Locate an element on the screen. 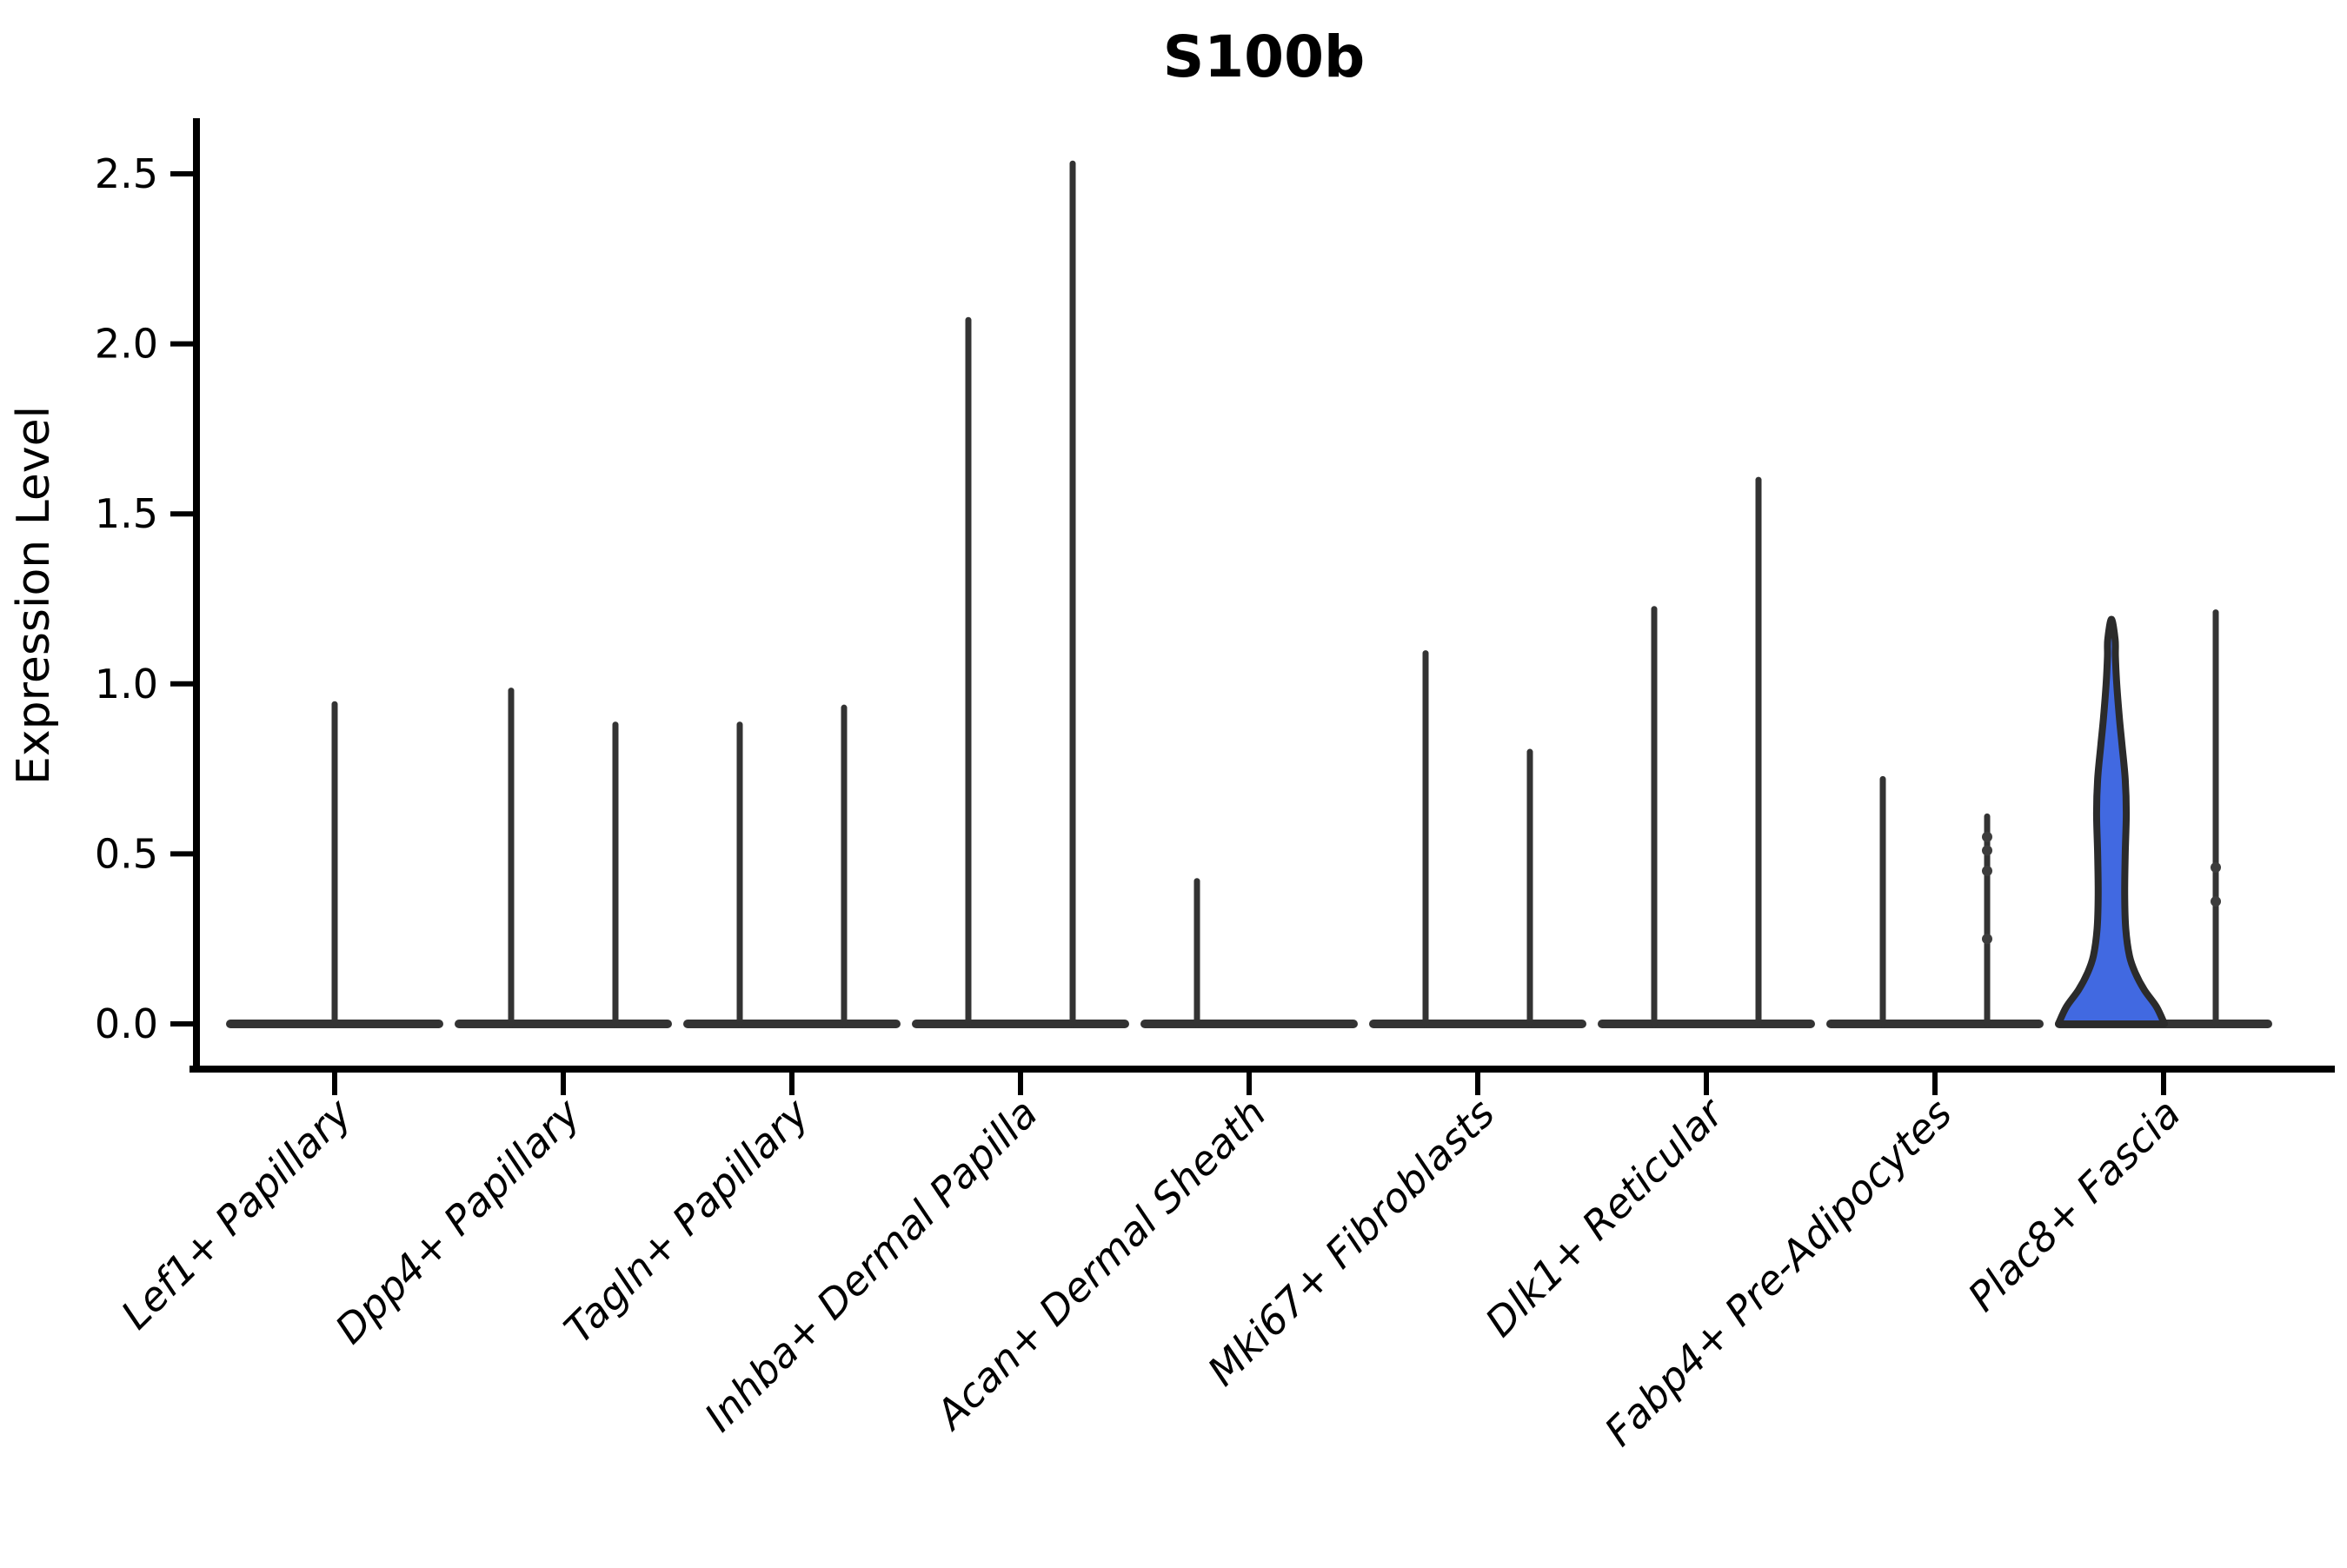  x-tick-label: Lef1+ Papillary is located at coordinates (237, 1213).